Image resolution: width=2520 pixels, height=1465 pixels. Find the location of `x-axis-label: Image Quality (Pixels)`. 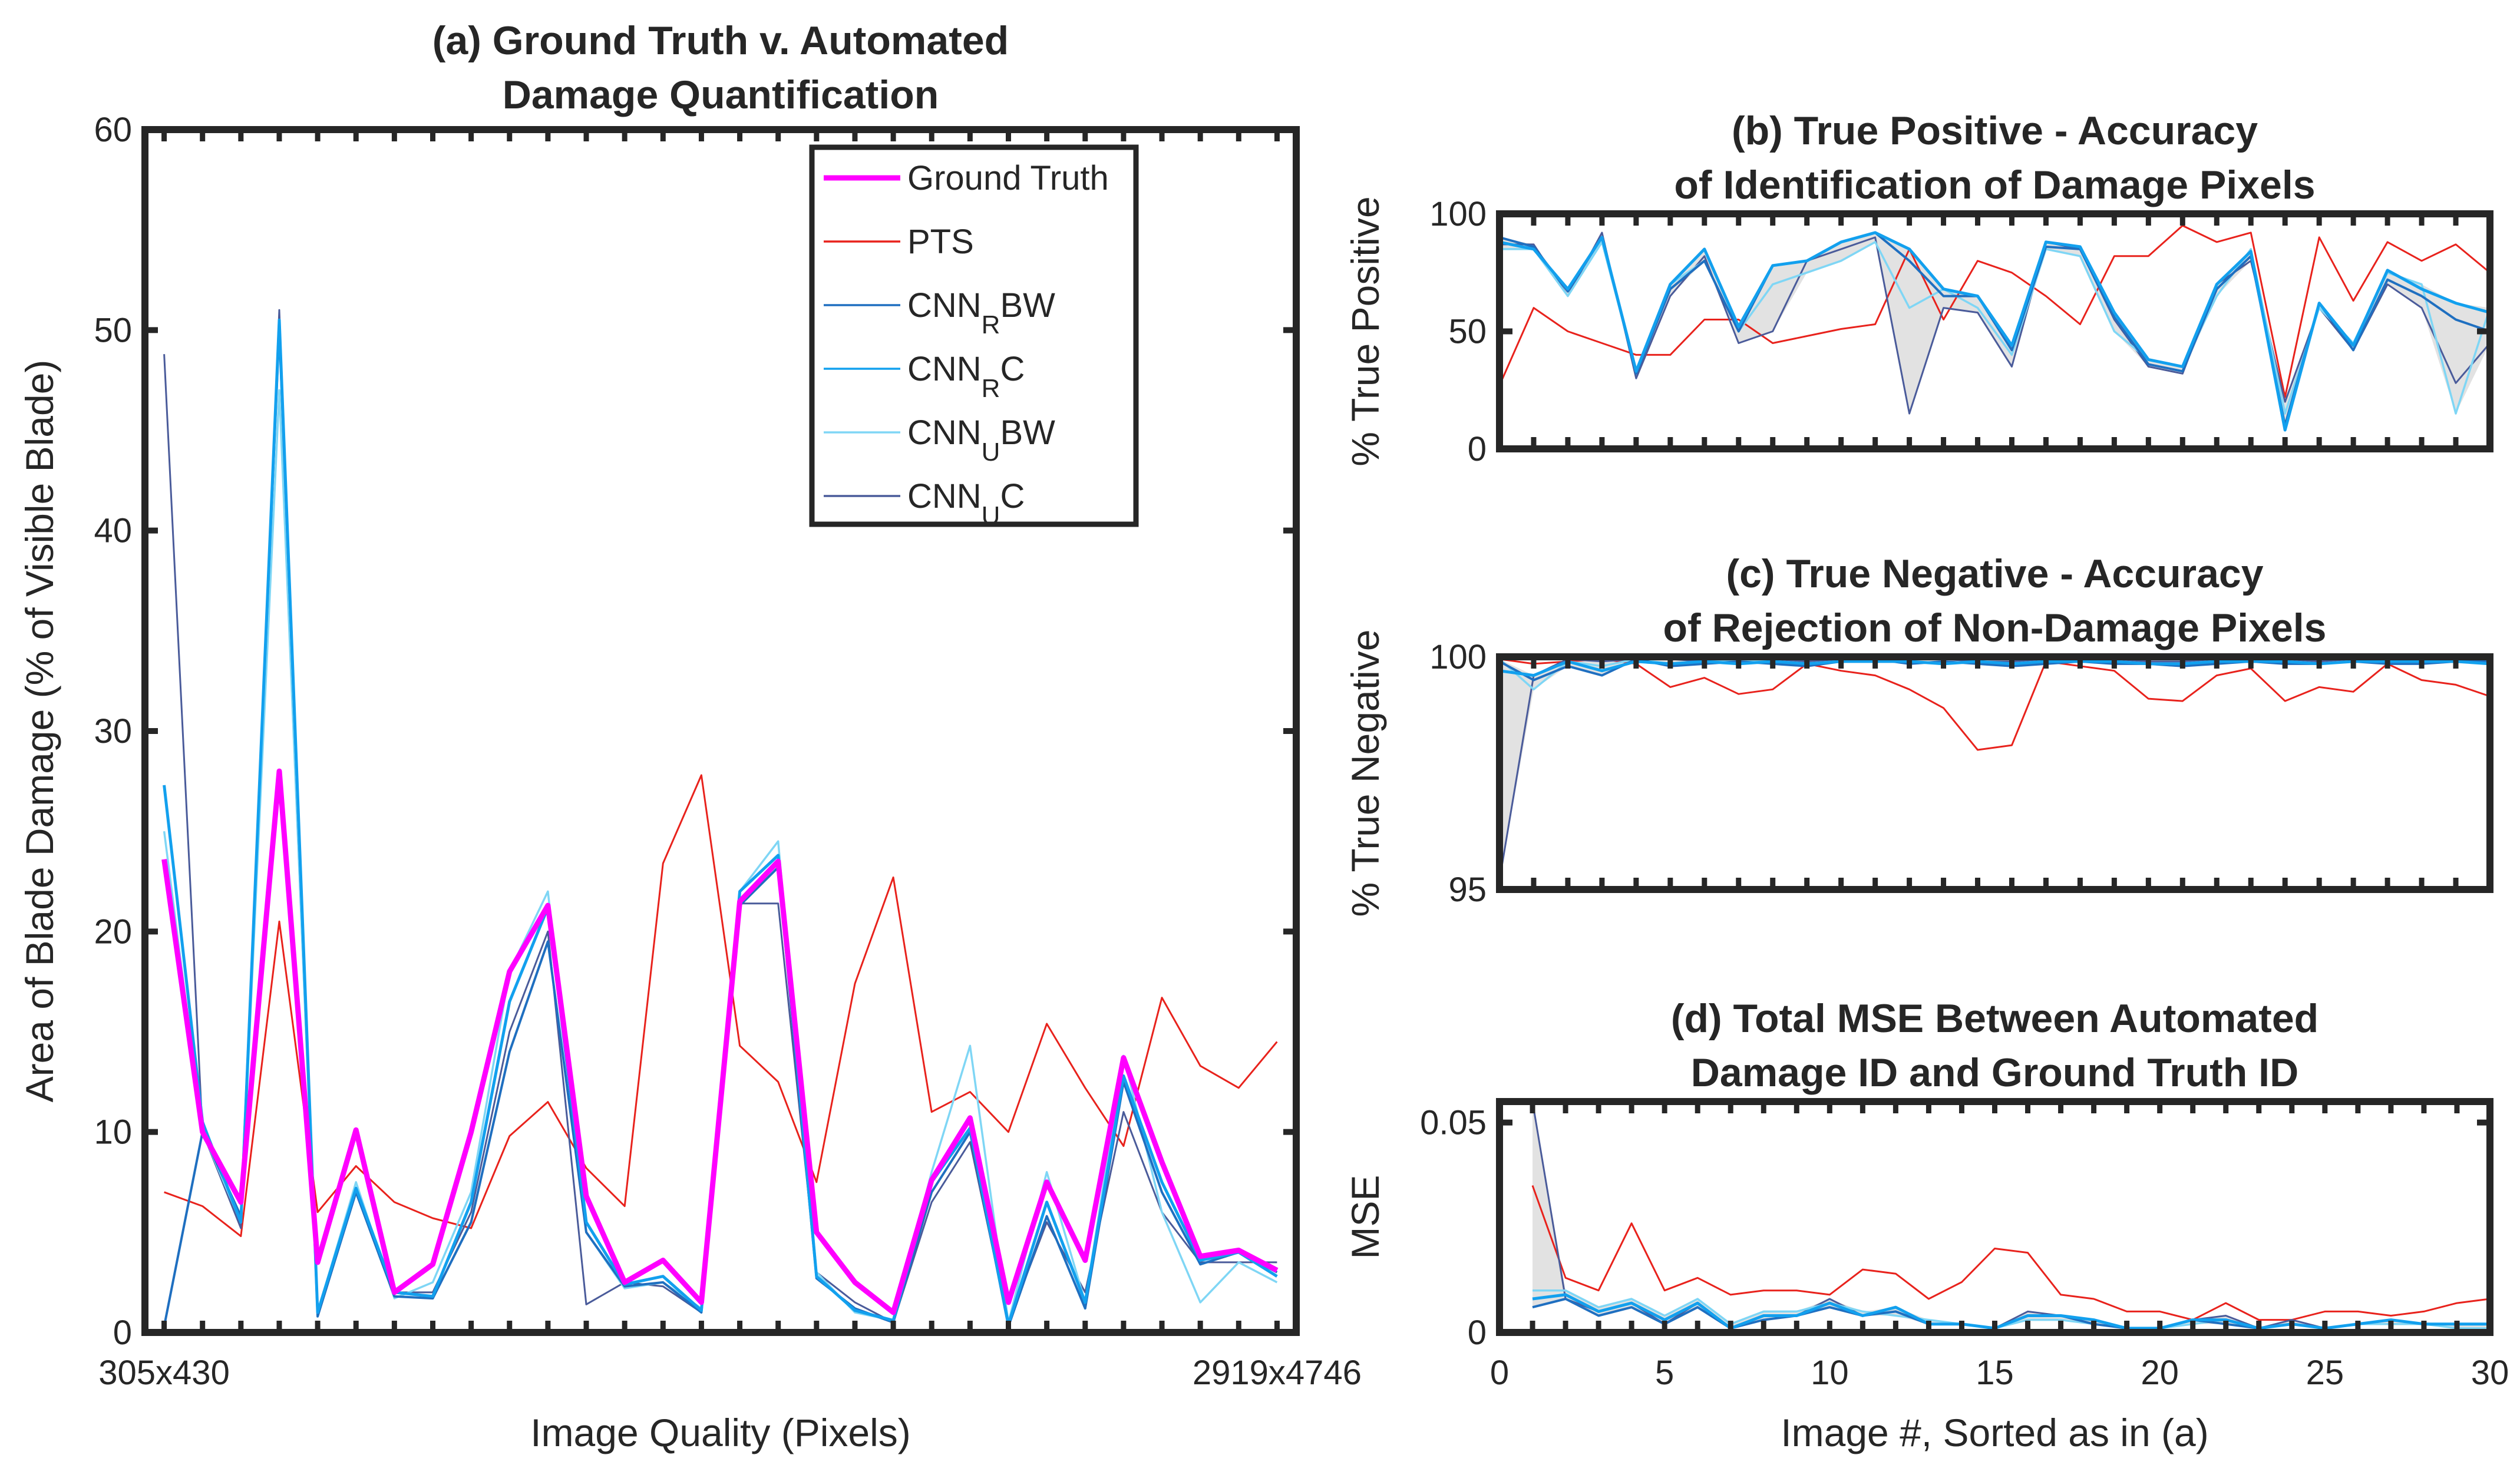

x-axis-label: Image Quality (Pixels) is located at coordinates (720, 1433).